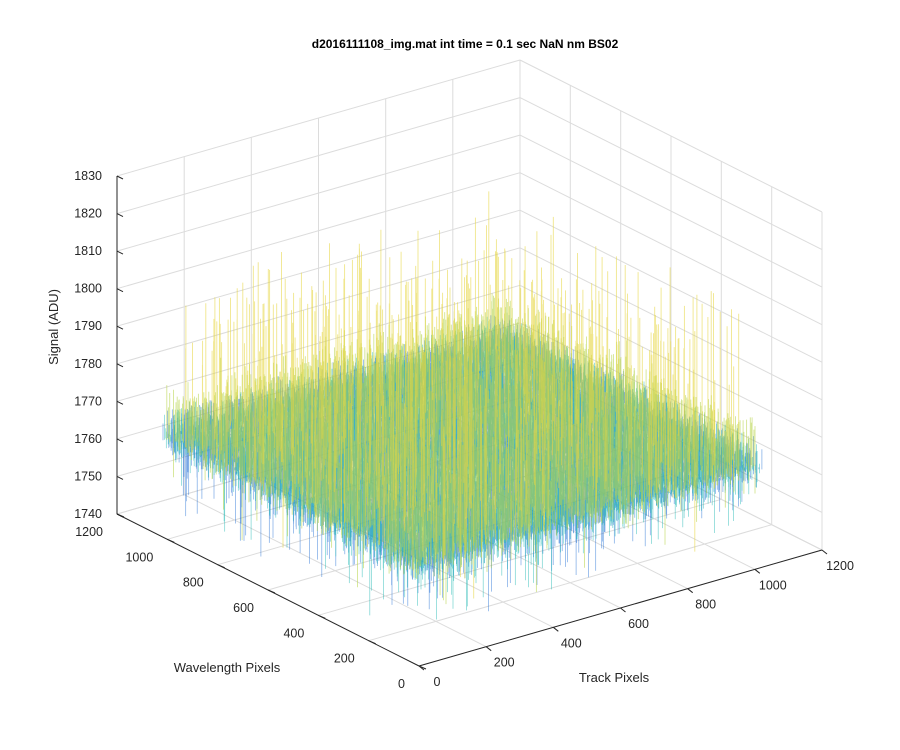 The image size is (900, 750). What do you see at coordinates (293, 633) in the screenshot?
I see `y-tick-label: 400` at bounding box center [293, 633].